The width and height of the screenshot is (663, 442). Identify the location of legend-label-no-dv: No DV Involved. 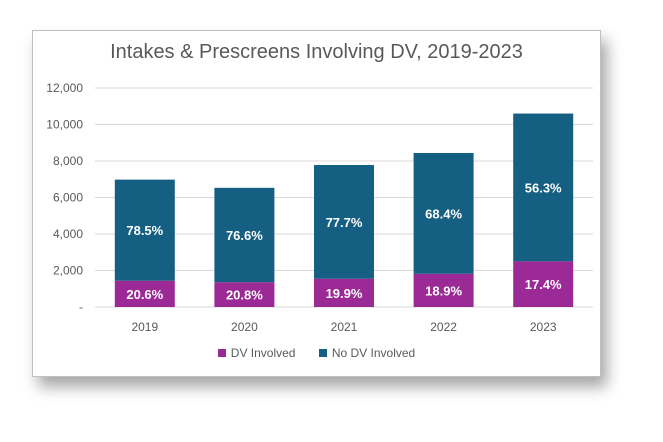
(373, 353).